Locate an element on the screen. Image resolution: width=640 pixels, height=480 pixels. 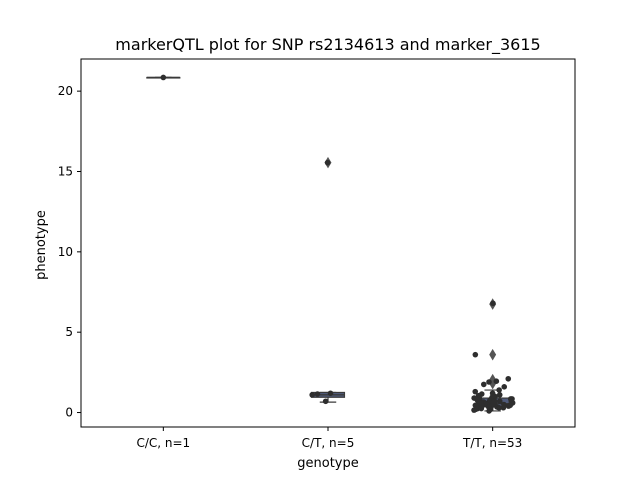
y-axis-label: phenotype is located at coordinates (41, 245).